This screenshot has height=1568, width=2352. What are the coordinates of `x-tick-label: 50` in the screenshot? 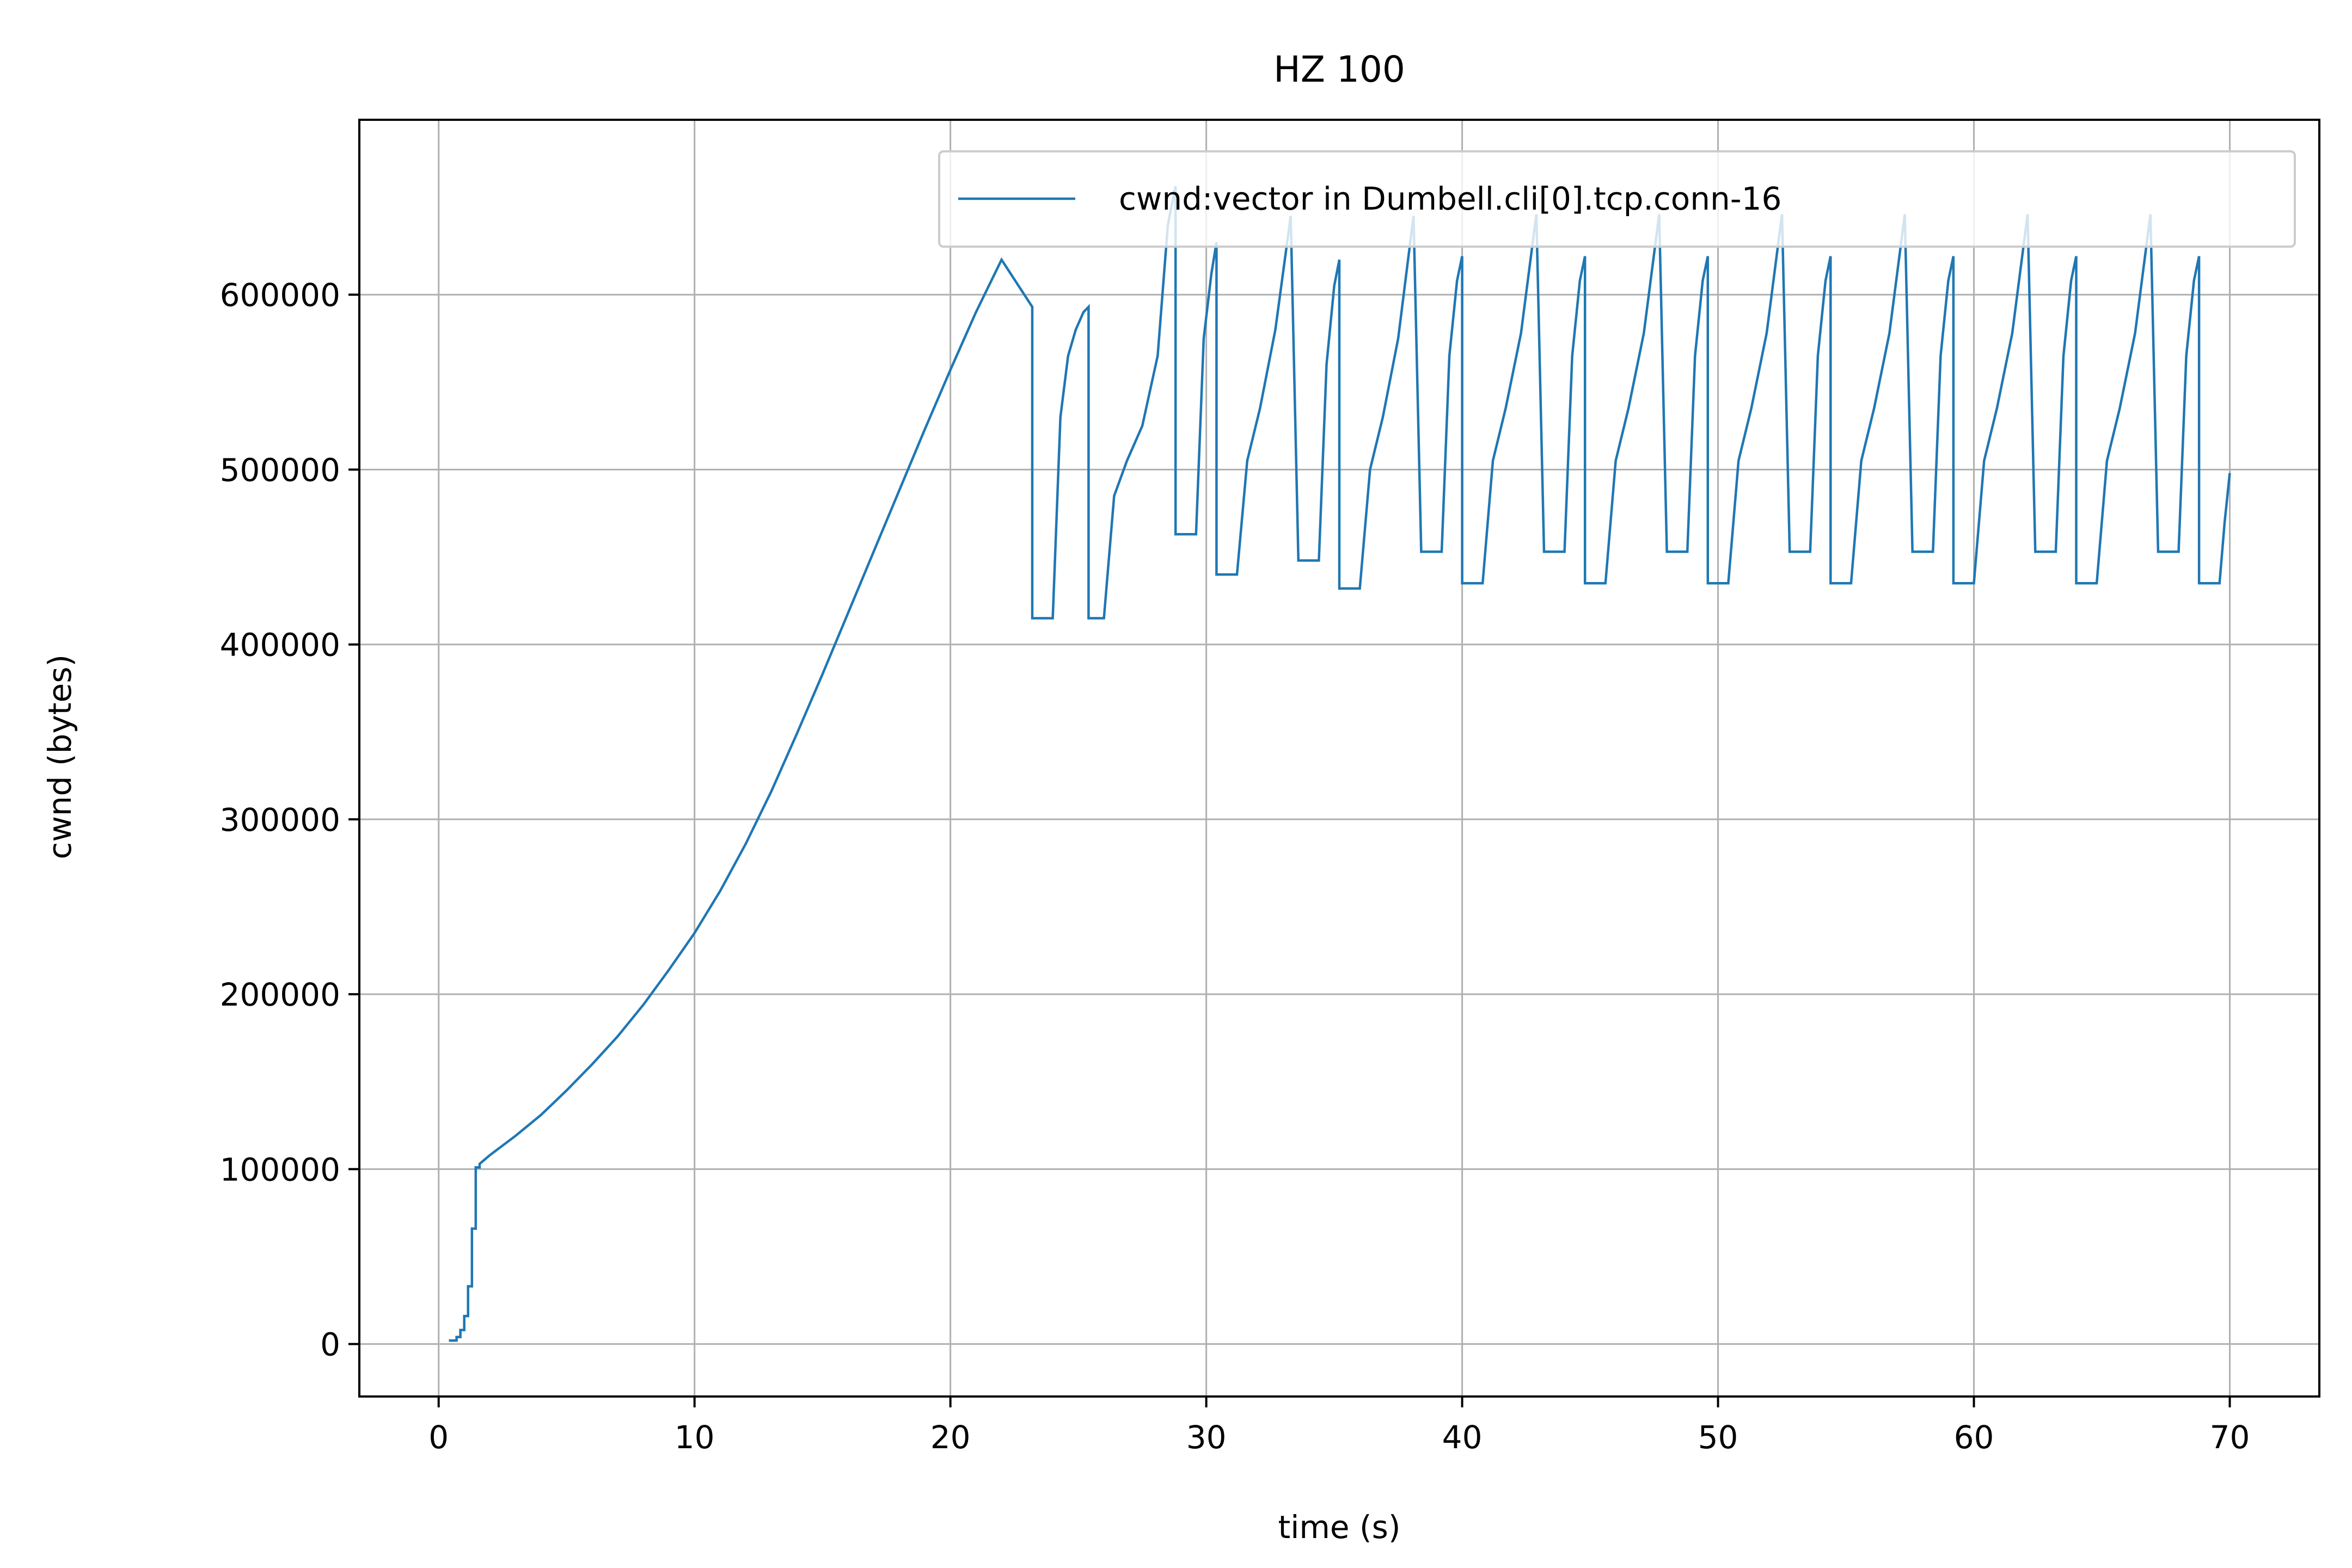 It's located at (1718, 1437).